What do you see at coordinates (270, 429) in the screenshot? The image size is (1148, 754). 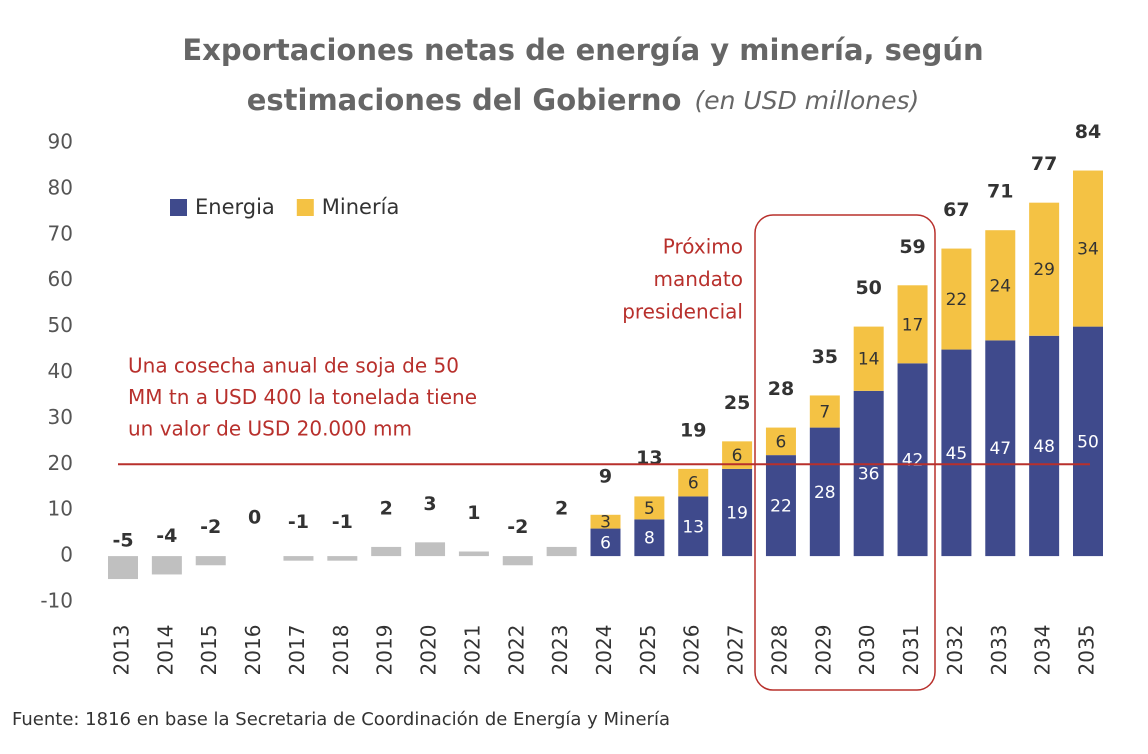 I see `annotation: un valor de USD 20.000 mm` at bounding box center [270, 429].